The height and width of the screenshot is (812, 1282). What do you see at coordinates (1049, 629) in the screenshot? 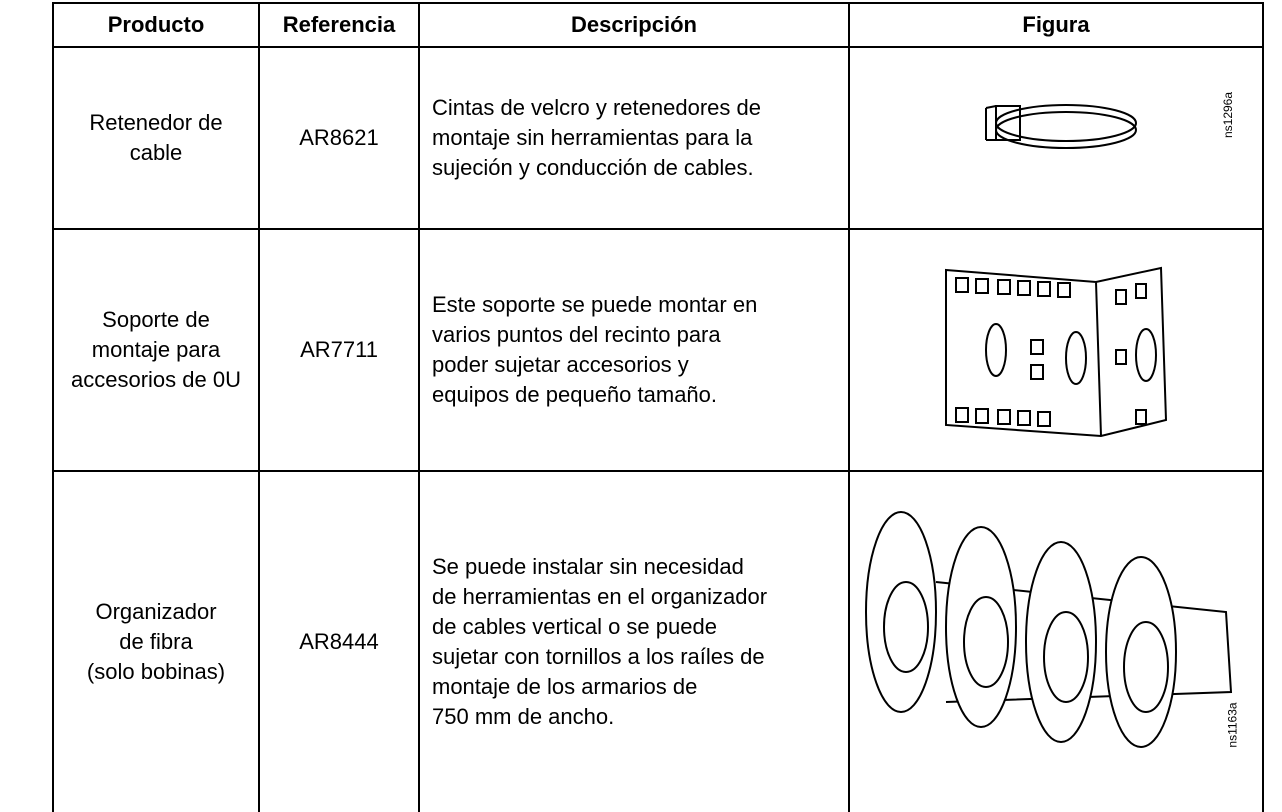
I see `fiber-spool-illustration` at bounding box center [1049, 629].